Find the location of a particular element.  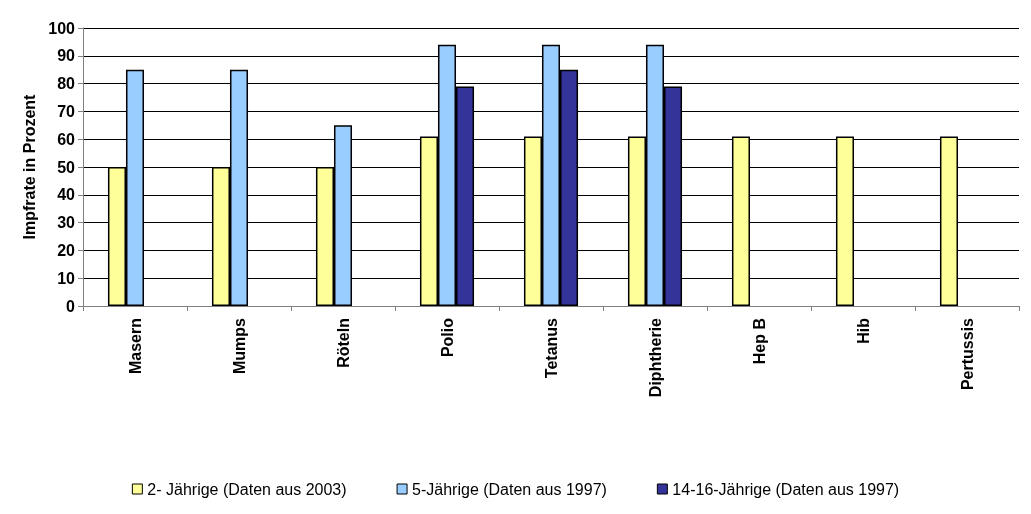

y-tick-label: 20 is located at coordinates (66, 250).